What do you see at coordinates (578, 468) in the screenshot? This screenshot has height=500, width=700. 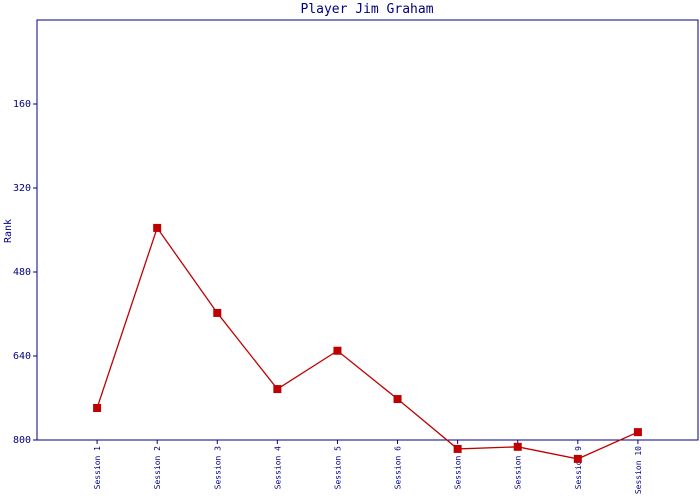 I see `x-tick-label: Session 9` at bounding box center [578, 468].